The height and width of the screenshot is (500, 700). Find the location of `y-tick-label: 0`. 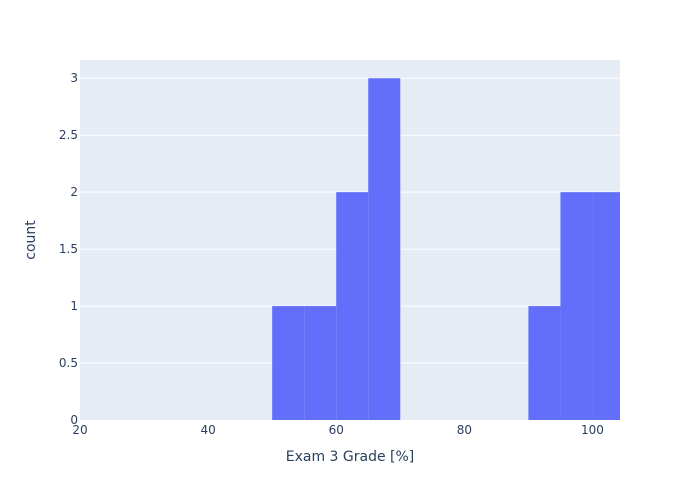

y-tick-label: 0 is located at coordinates (74, 420).